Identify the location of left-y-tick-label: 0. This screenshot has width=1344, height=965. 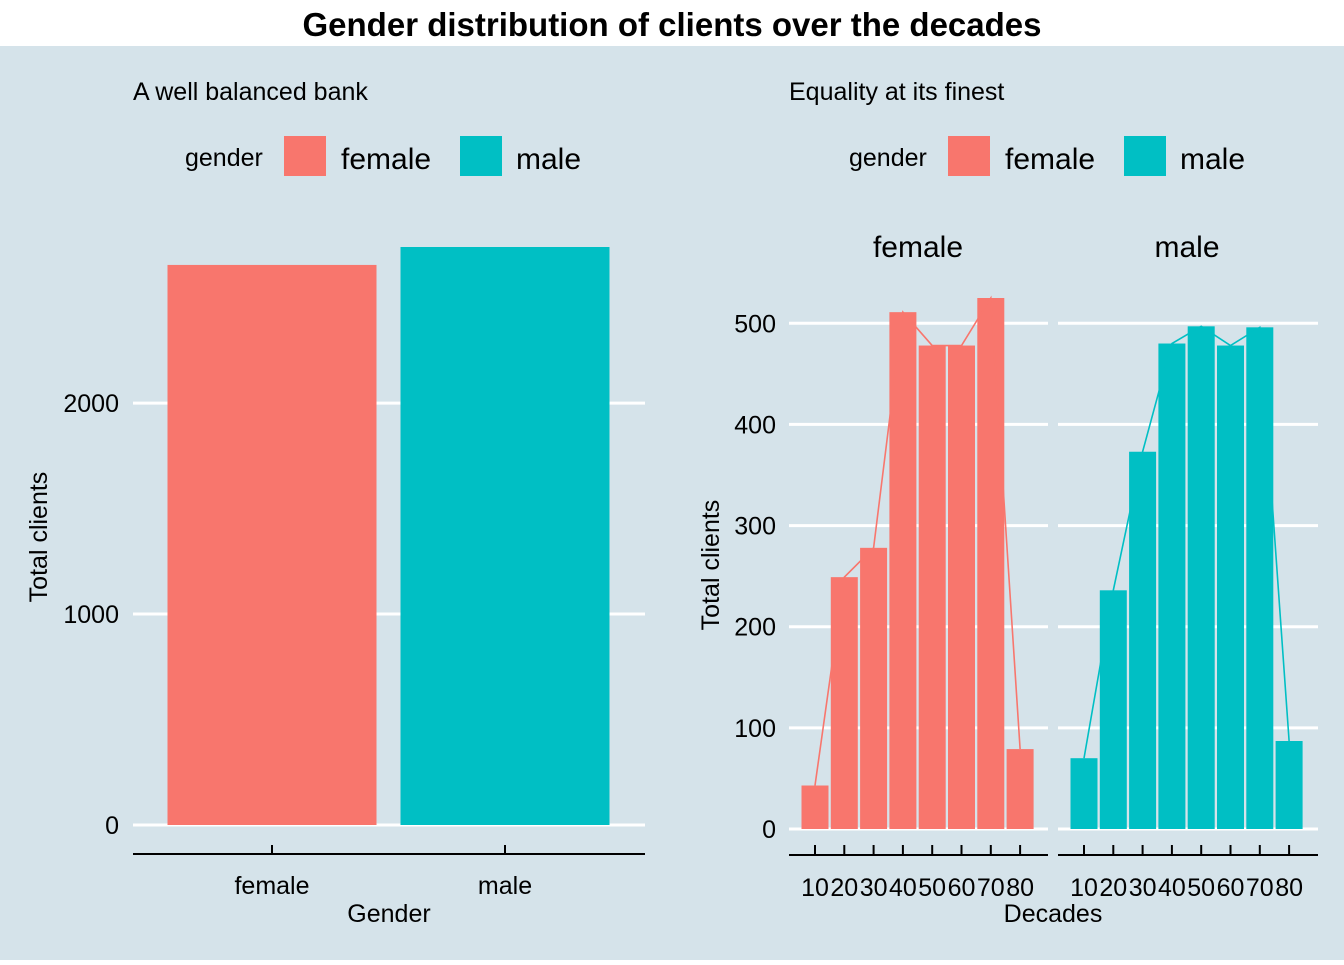
(112, 826).